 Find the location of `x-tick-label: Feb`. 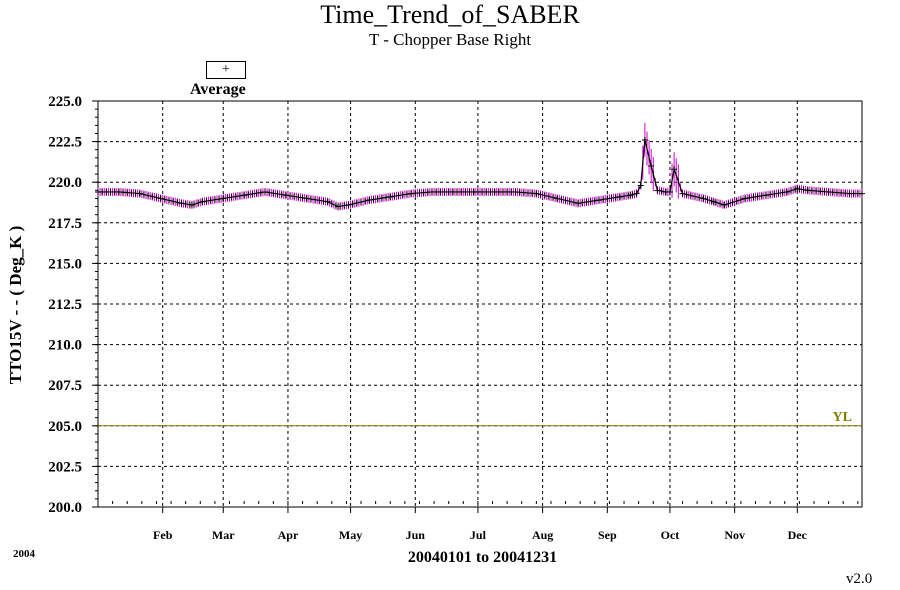

x-tick-label: Feb is located at coordinates (163, 535).